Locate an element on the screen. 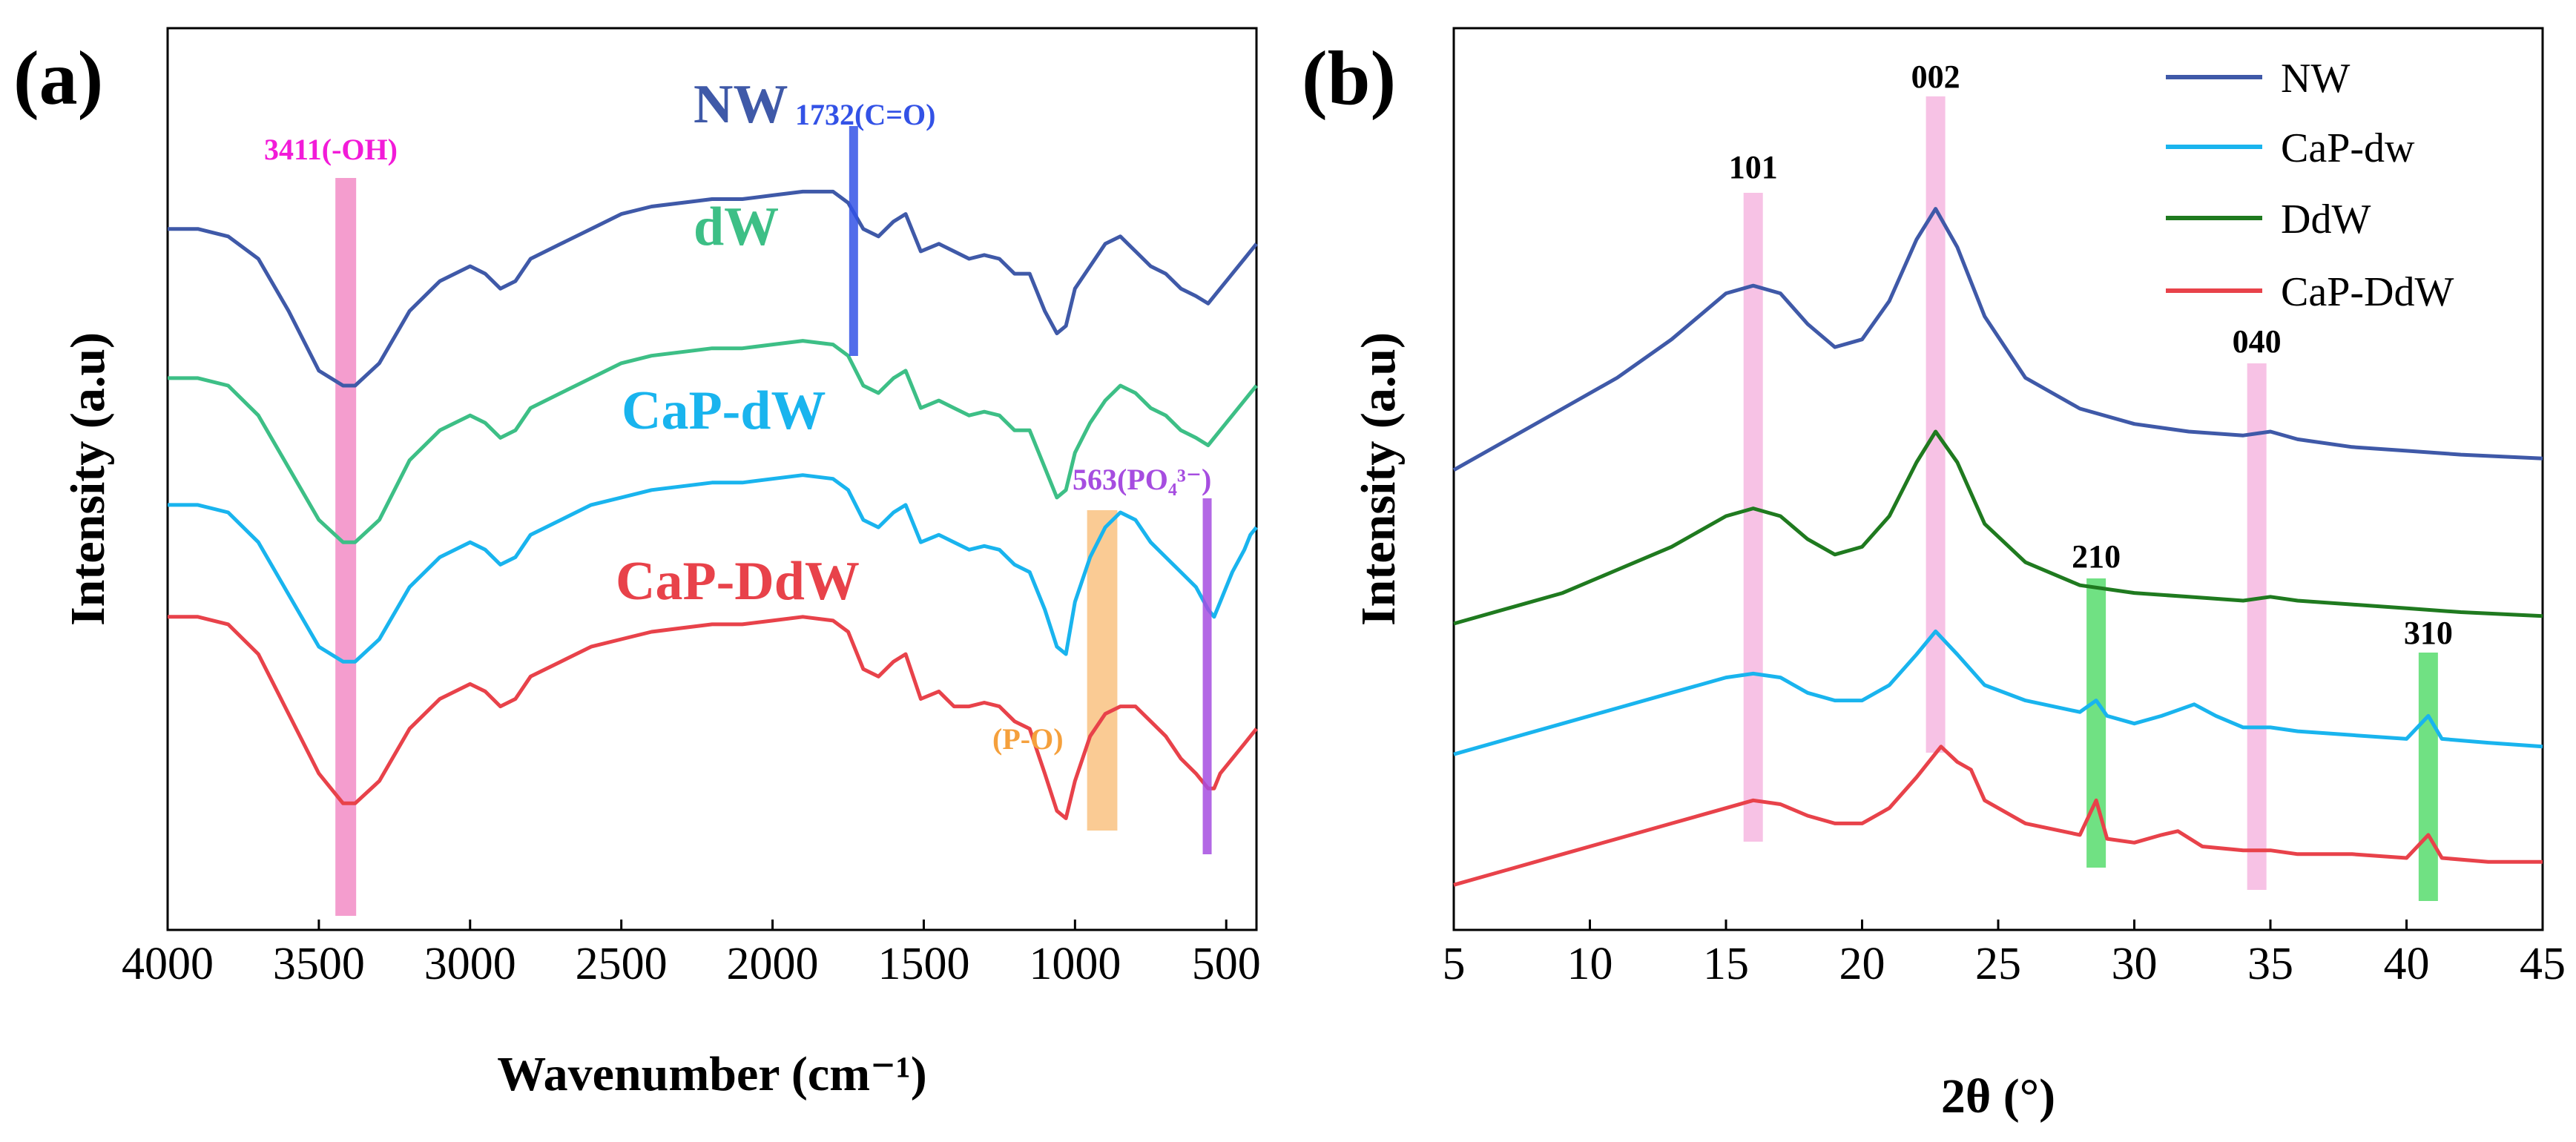 The width and height of the screenshot is (2576, 1142). xrd-series-line-cap-dw is located at coordinates (1998, 692).